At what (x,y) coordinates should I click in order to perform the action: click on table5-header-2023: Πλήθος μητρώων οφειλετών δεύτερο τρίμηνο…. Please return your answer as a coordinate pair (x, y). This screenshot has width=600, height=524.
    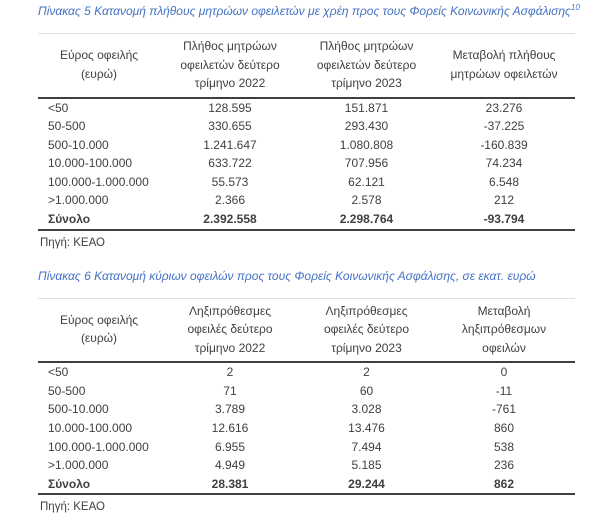
    Looking at the image, I should click on (366, 66).